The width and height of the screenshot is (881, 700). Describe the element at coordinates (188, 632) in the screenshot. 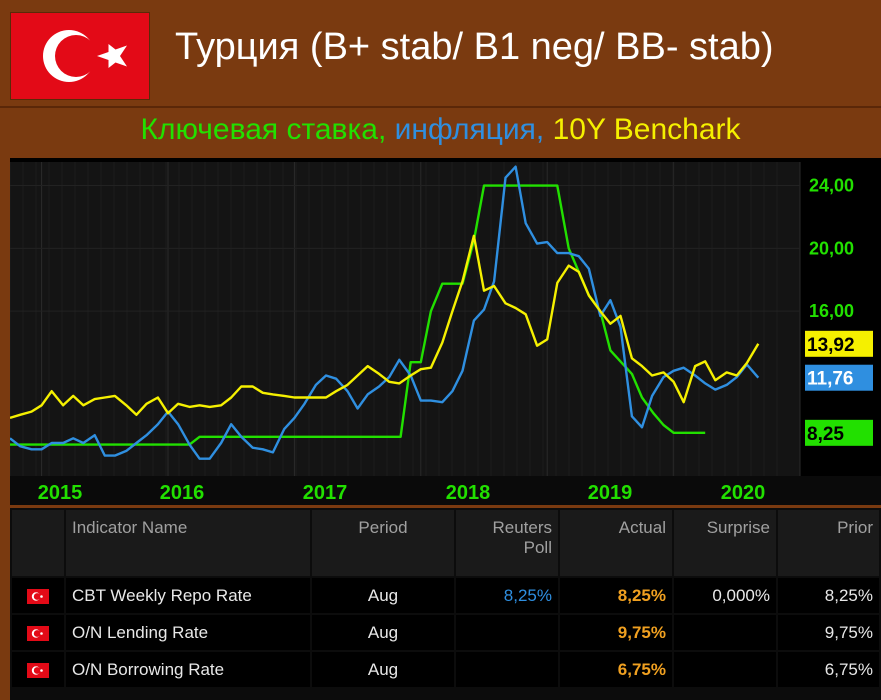

I see `indicator-name: O/N Lending Rate` at that location.